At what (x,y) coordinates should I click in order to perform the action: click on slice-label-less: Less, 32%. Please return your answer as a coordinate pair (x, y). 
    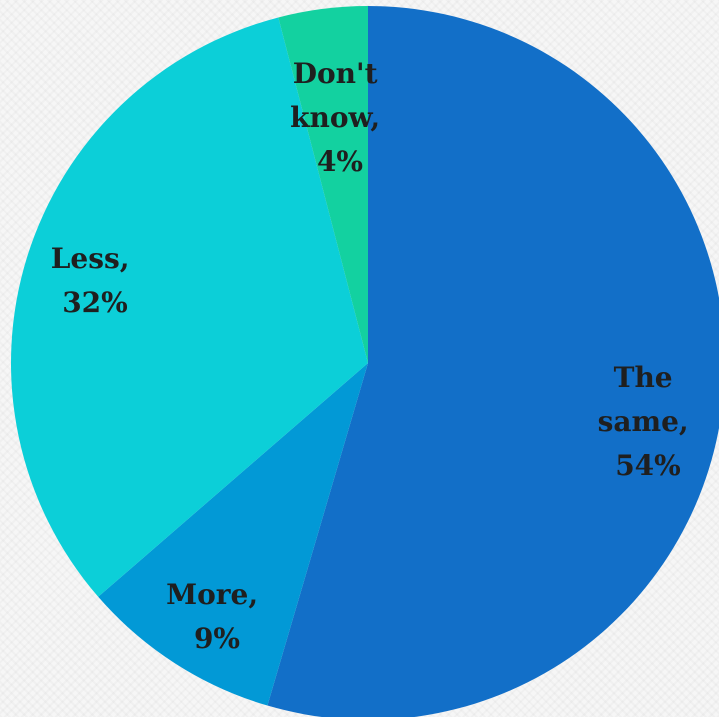
    Looking at the image, I should click on (95, 280).